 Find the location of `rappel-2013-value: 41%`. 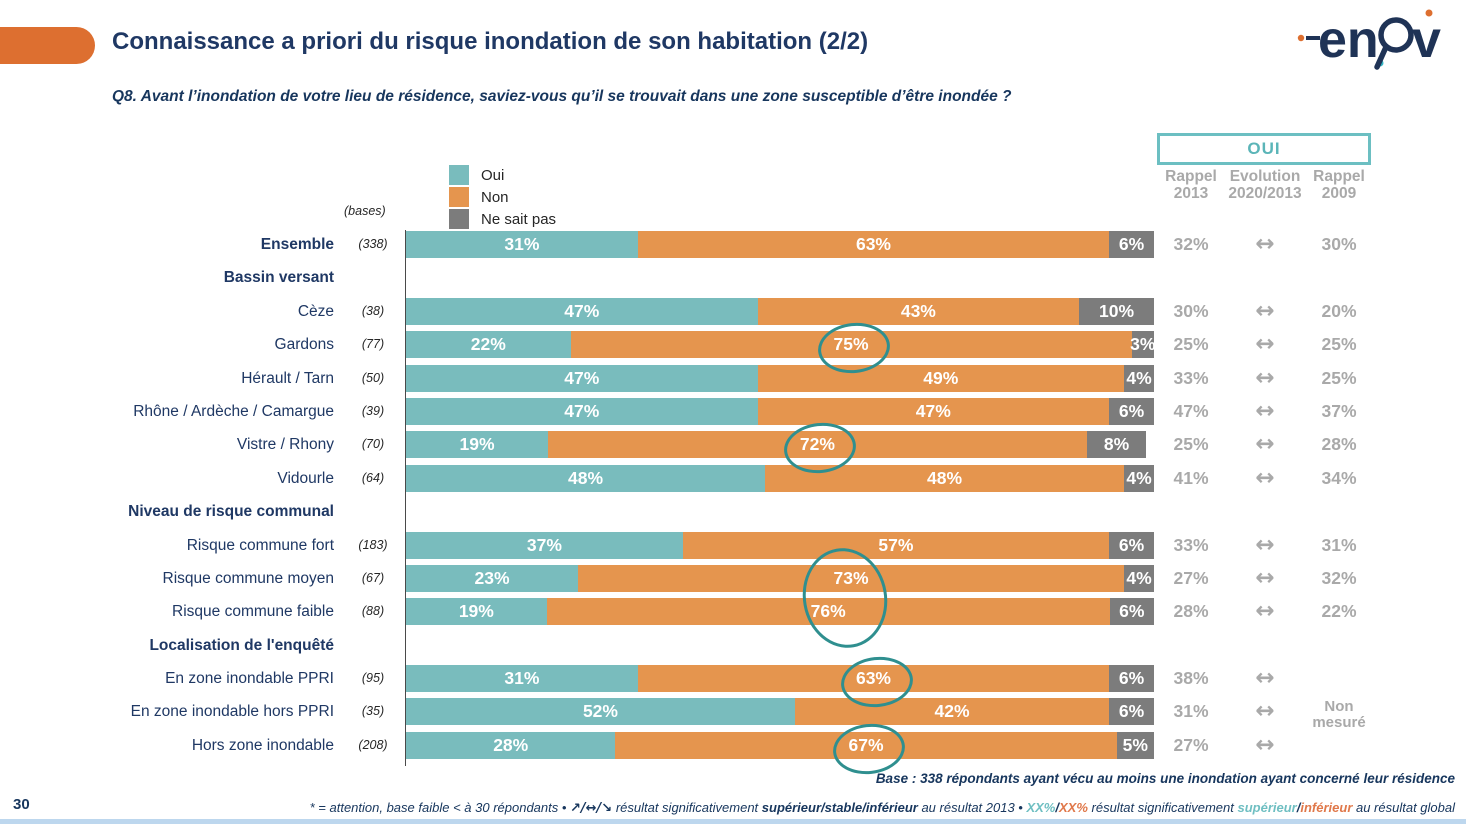

rappel-2013-value: 41% is located at coordinates (1191, 477).